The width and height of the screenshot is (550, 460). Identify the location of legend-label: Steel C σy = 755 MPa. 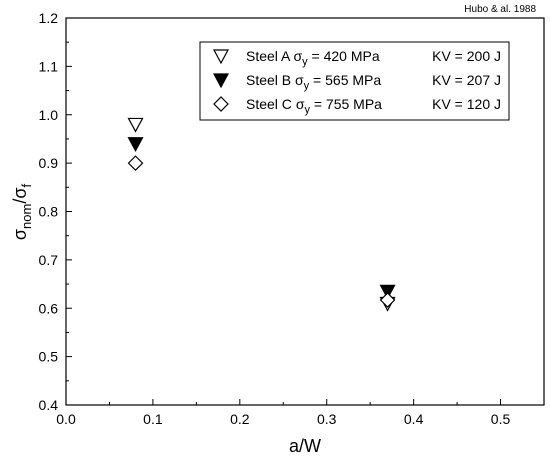
(314, 106).